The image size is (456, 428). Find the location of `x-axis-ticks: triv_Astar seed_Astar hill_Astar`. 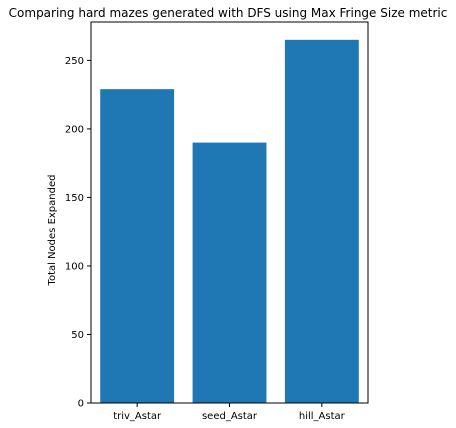

x-axis-ticks: triv_Astar seed_Astar hill_Astar is located at coordinates (229, 412).